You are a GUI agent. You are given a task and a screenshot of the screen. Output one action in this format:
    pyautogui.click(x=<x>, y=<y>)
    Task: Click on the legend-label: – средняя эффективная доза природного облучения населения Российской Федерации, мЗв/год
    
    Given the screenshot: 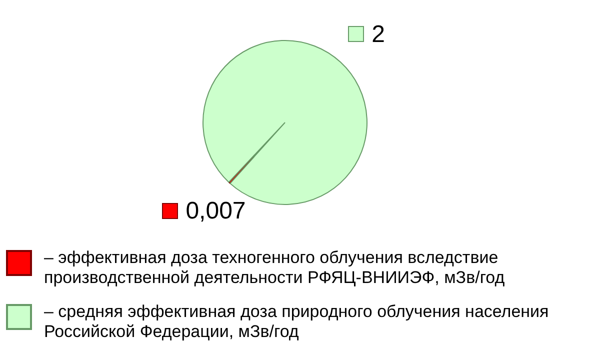 What is the action you would take?
    pyautogui.click(x=297, y=322)
    